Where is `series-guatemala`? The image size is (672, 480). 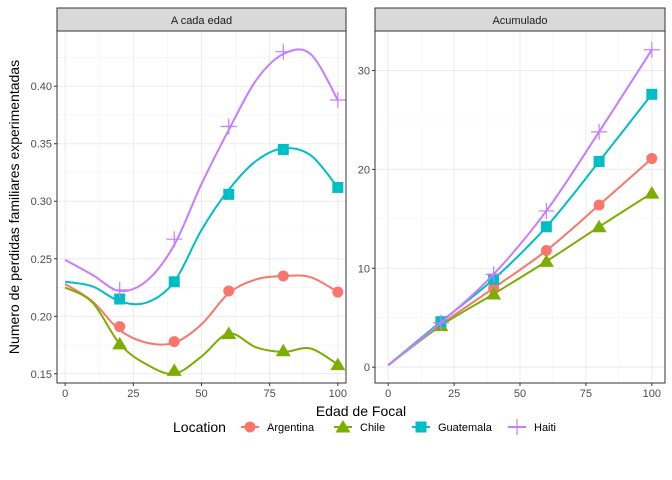
series-guatemala is located at coordinates (204, 224).